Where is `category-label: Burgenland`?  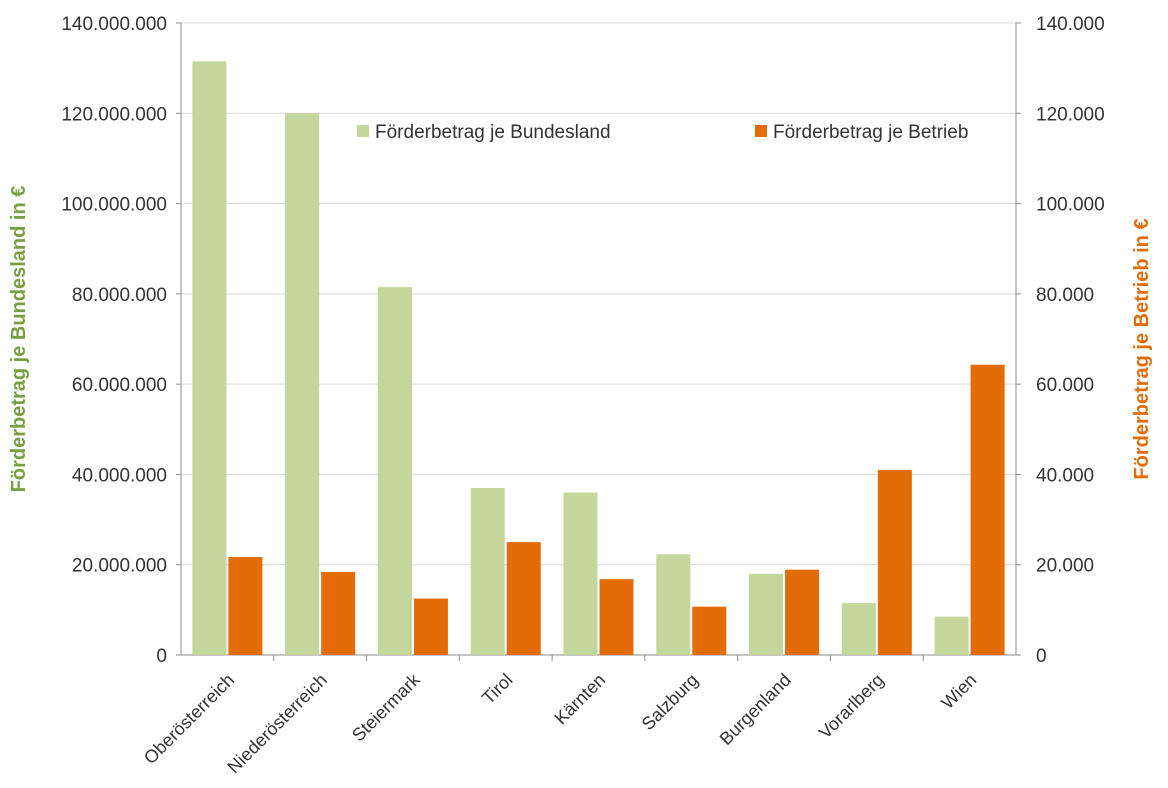 category-label: Burgenland is located at coordinates (755, 709).